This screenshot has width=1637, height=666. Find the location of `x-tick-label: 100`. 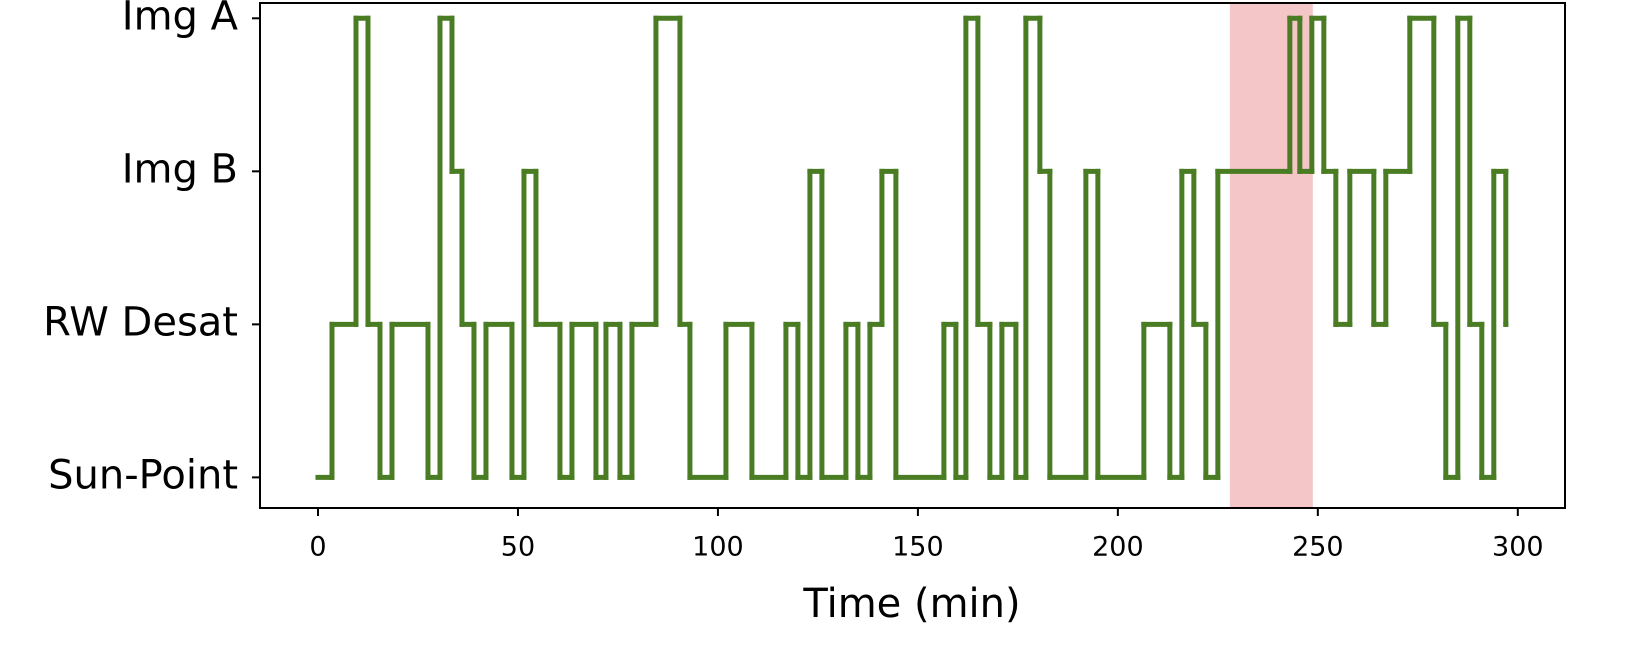

x-tick-label: 100 is located at coordinates (718, 547).